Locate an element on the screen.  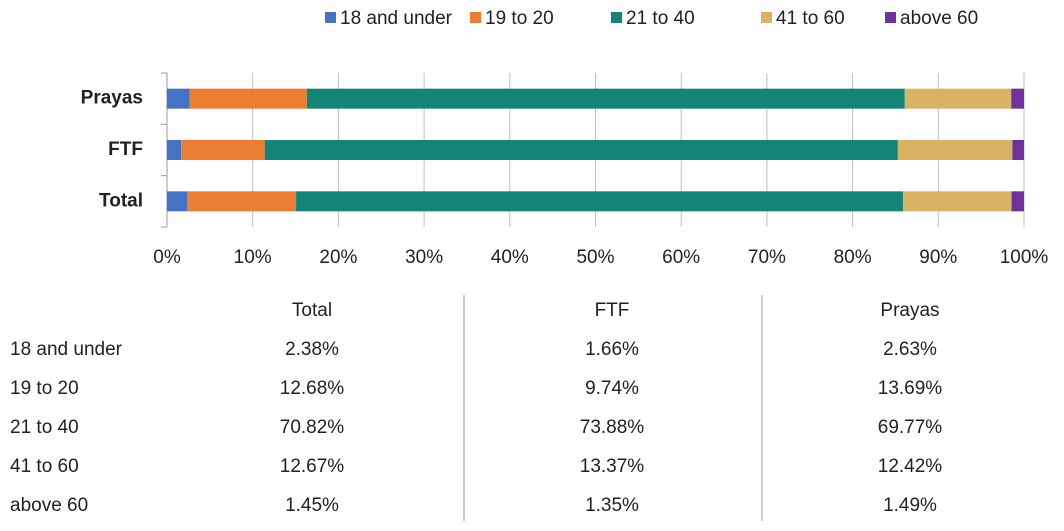
table-row-label: 19 to 20 is located at coordinates (44, 388).